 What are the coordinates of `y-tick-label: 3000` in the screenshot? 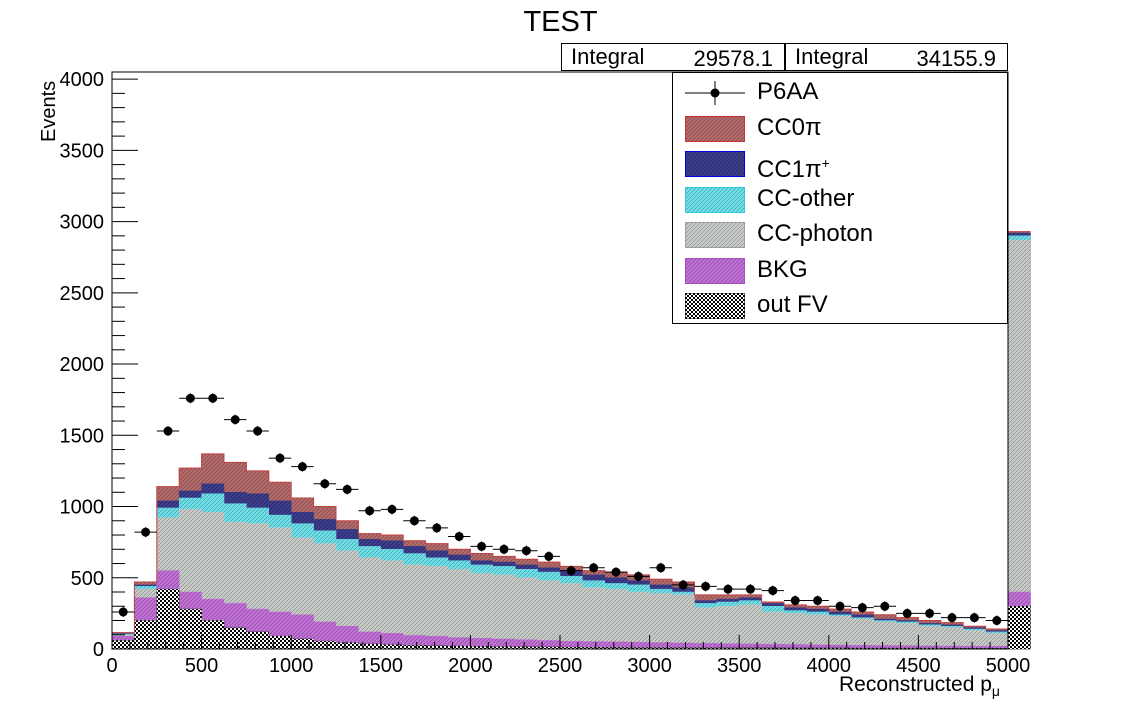 It's located at (82, 223).